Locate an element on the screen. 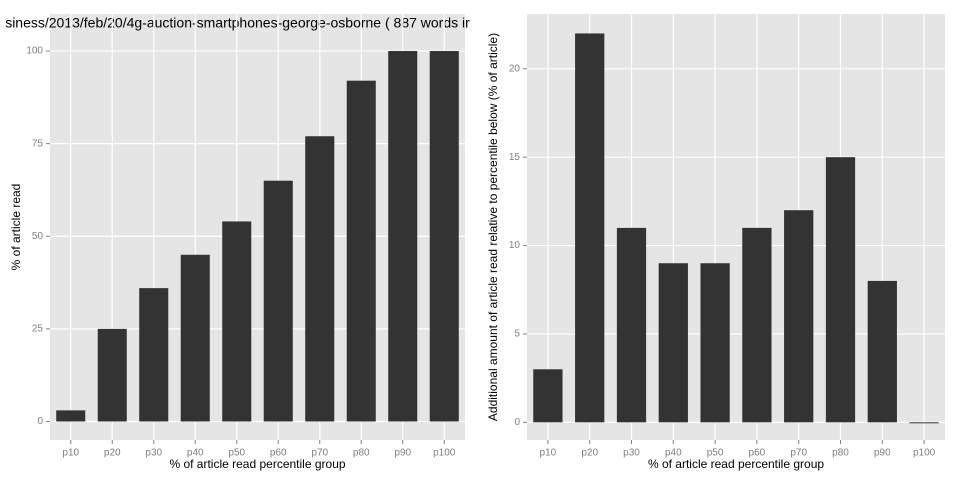 Image resolution: width=960 pixels, height=480 pixels. y-tick-label: 25 is located at coordinates (38, 329).